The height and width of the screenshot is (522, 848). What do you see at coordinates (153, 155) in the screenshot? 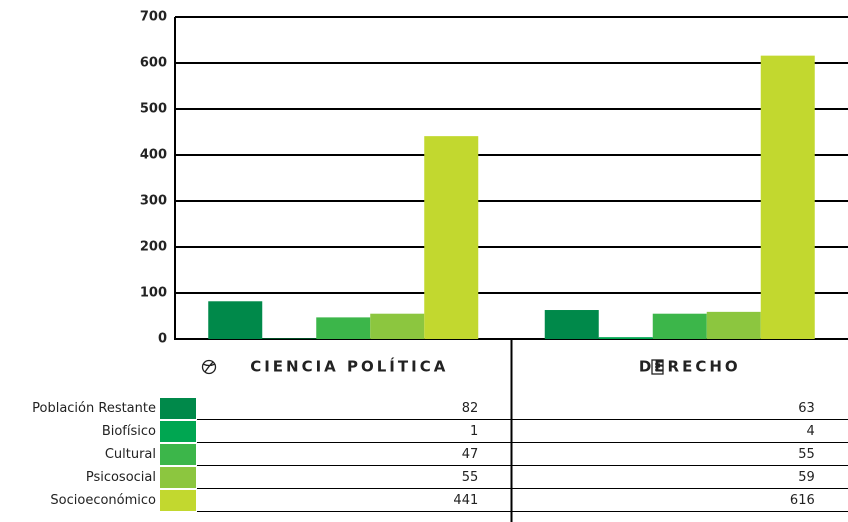
I see `y-tick-label: 400` at bounding box center [153, 155].